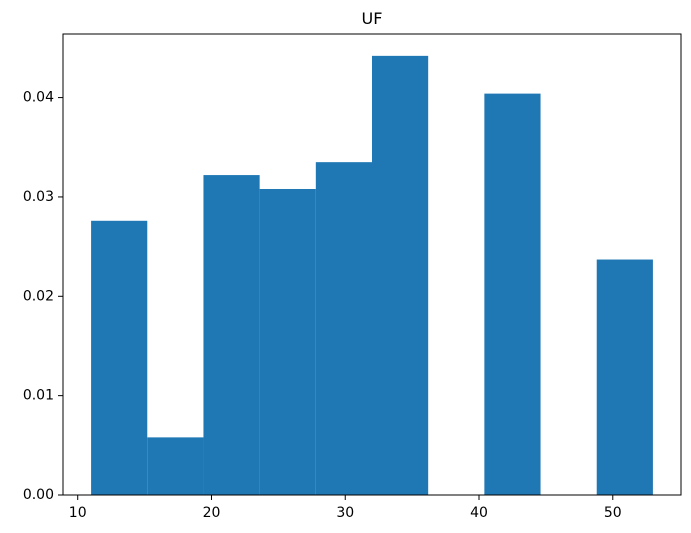  Describe the element at coordinates (38, 296) in the screenshot. I see `y-tick-label: 0.02` at that location.